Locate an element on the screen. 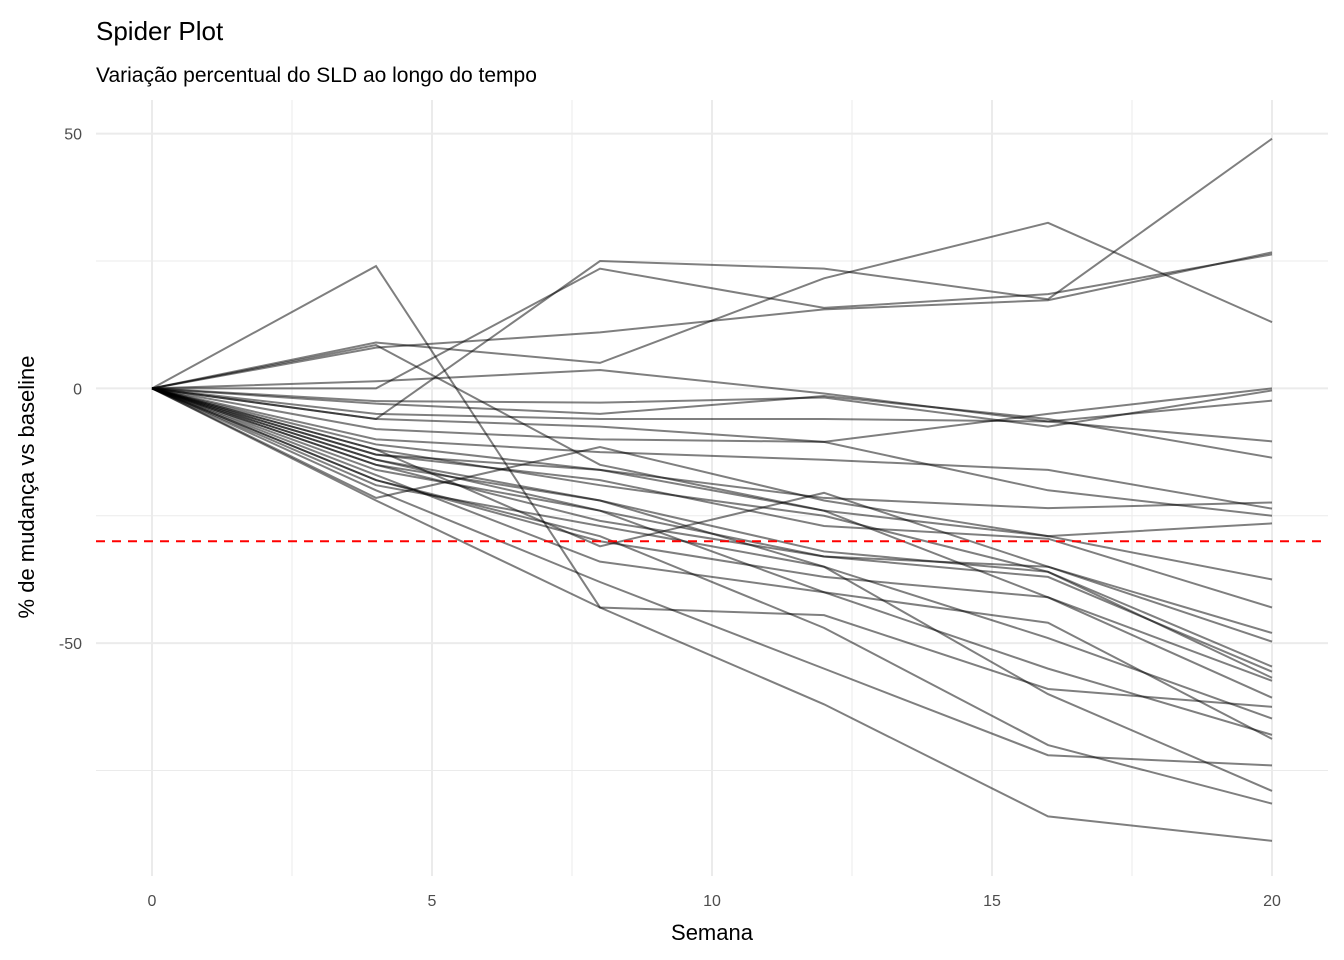  x-axis-label: Semana is located at coordinates (712, 932).